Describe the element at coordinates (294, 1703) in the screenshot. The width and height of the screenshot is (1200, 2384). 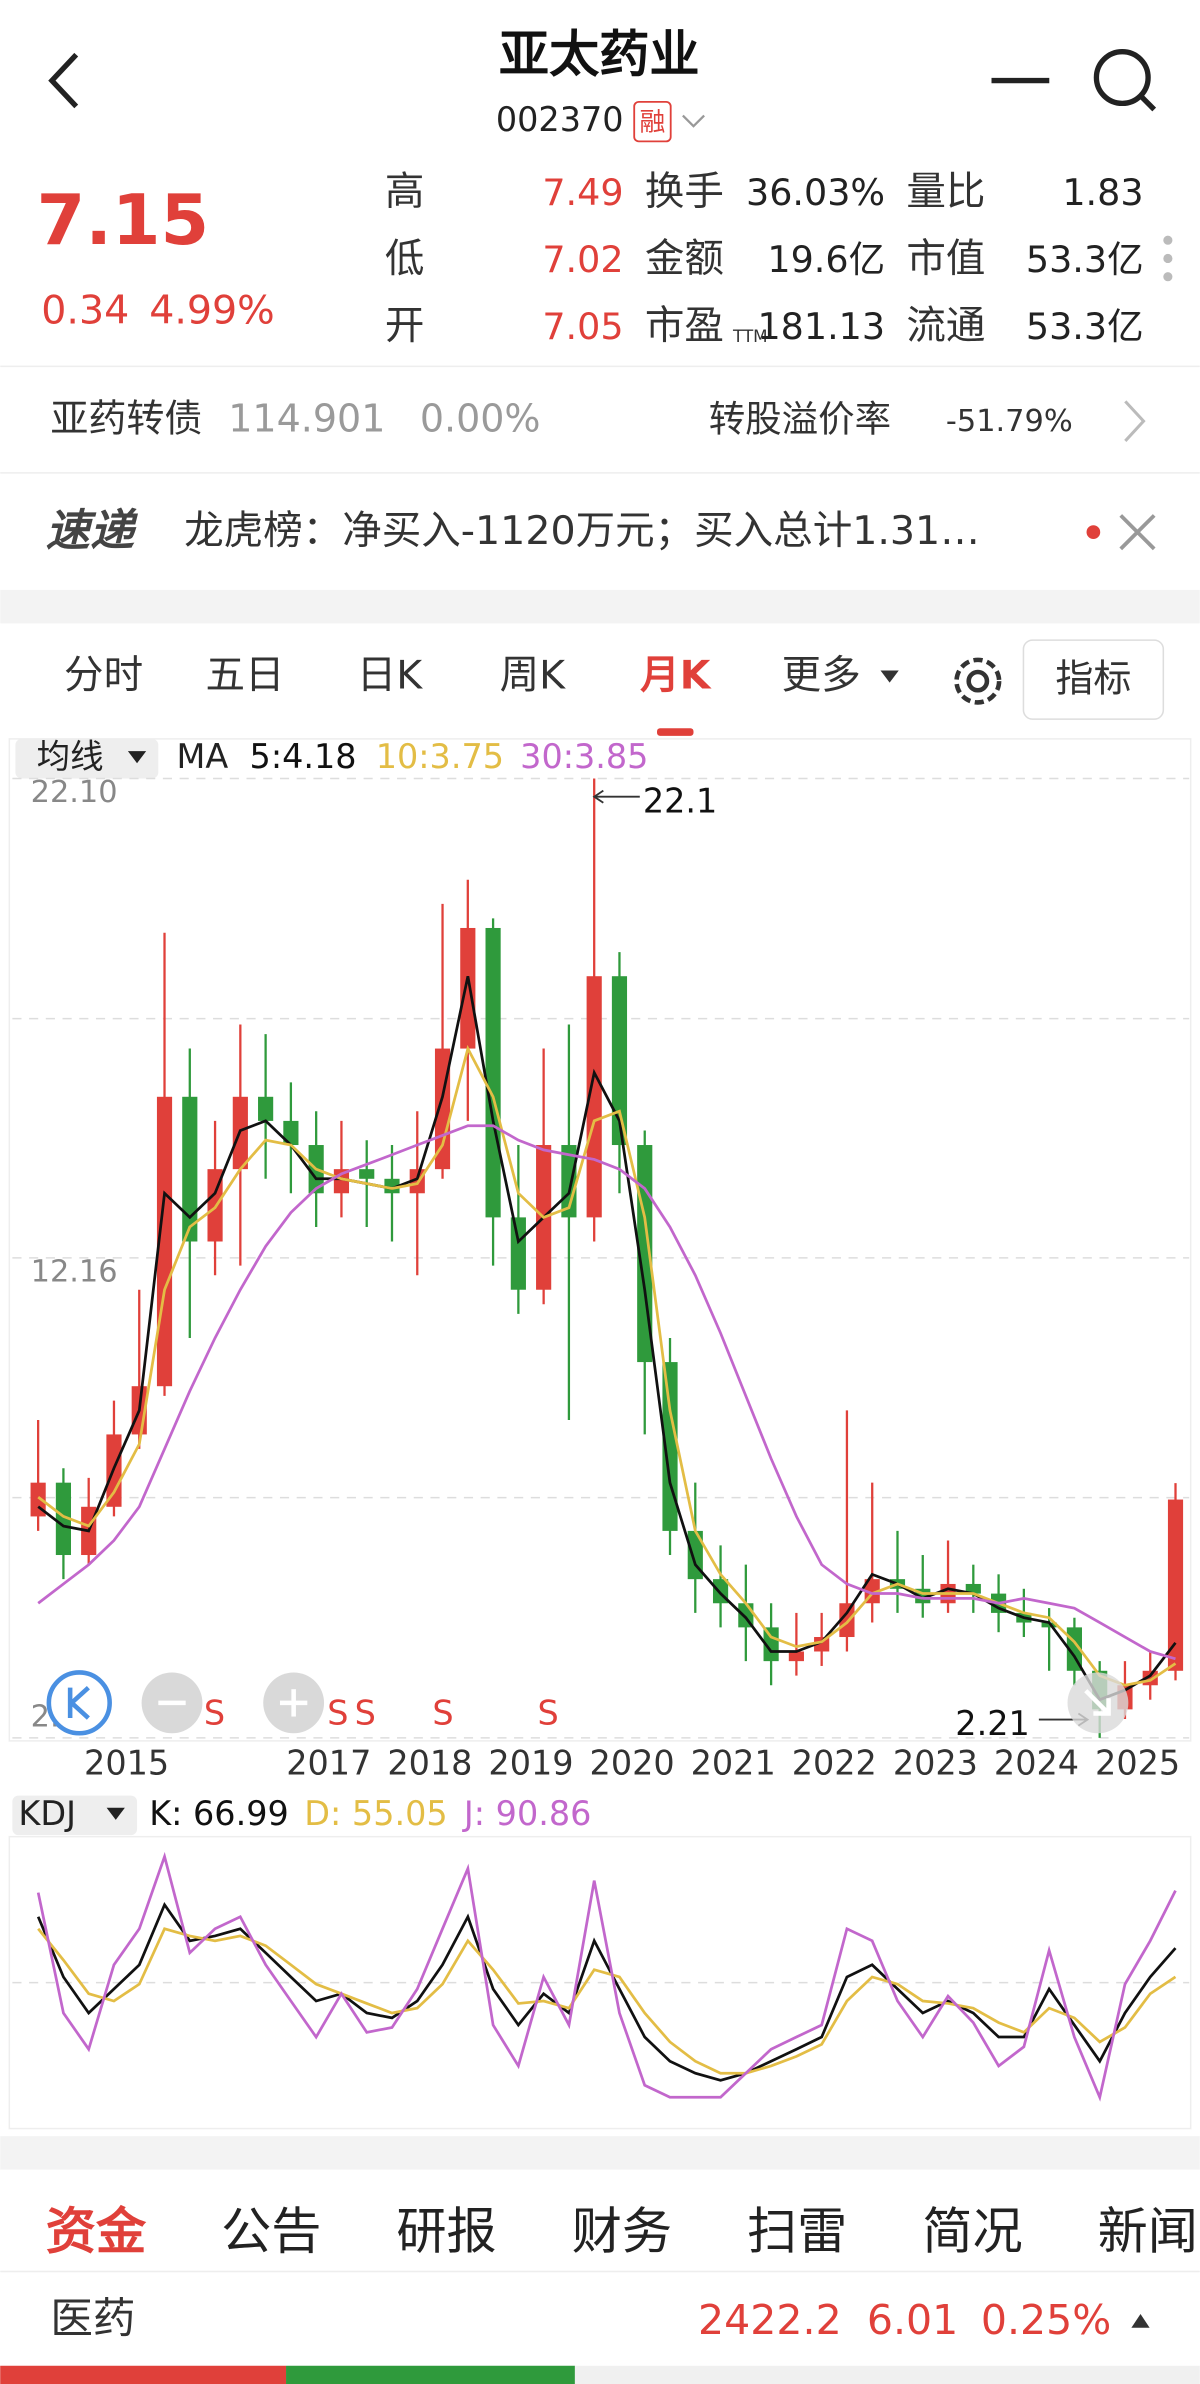
I see `zoom-in-button` at that location.